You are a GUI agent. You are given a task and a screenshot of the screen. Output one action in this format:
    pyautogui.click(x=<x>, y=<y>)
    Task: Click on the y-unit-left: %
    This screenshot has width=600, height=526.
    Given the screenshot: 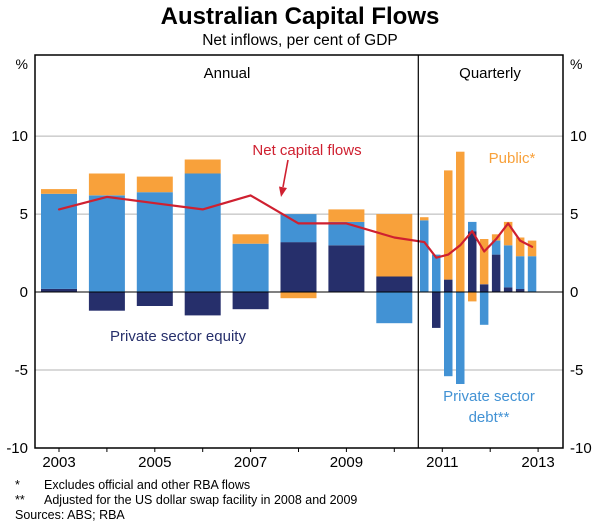 What is the action you would take?
    pyautogui.click(x=22, y=64)
    